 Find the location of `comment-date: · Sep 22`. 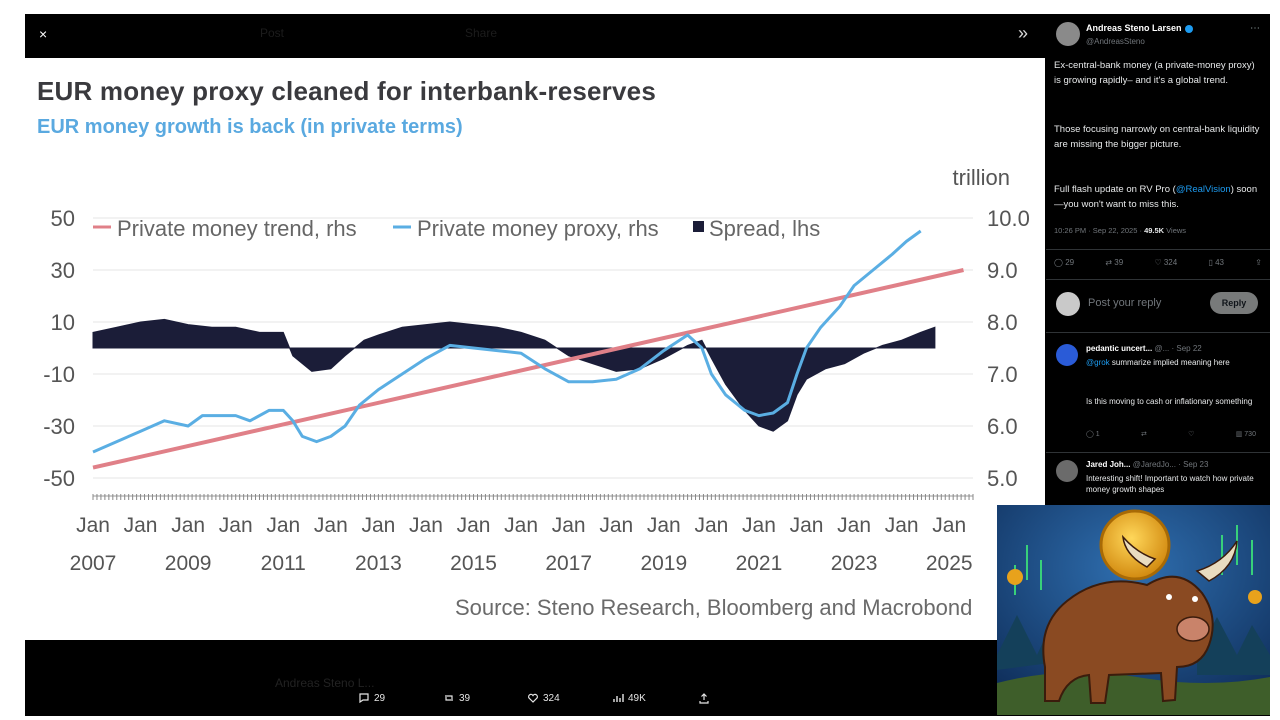

comment-date: · Sep 22 is located at coordinates (1186, 348).